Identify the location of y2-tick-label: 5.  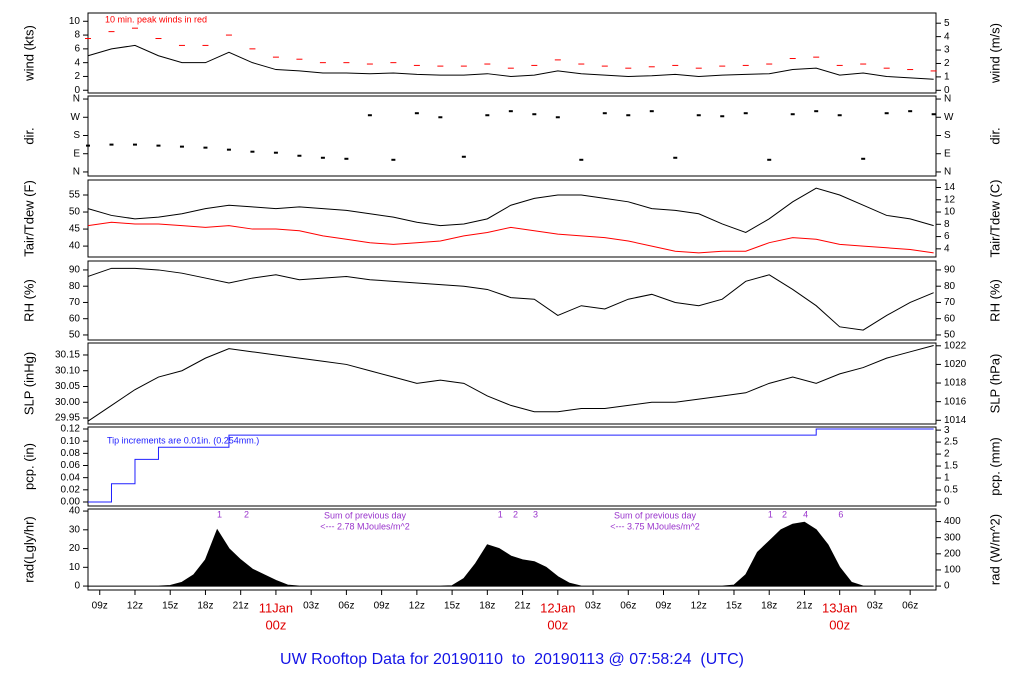
(947, 23).